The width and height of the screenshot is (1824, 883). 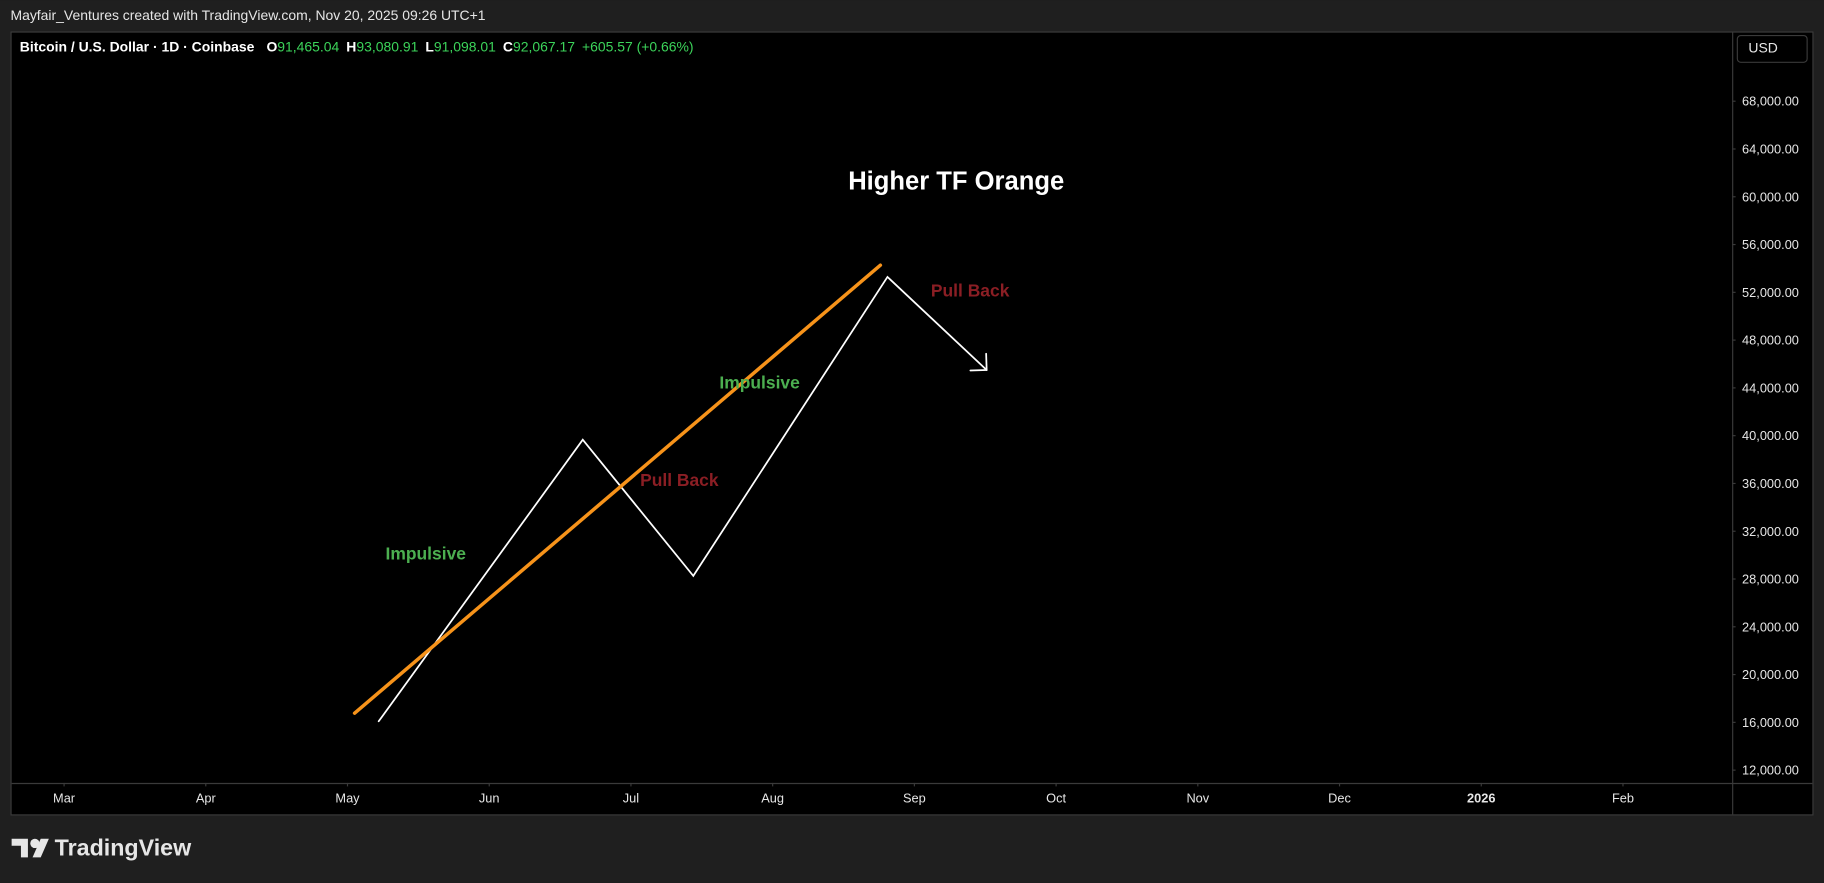 What do you see at coordinates (1770, 244) in the screenshot?
I see `y-tick-label: 56,000.00` at bounding box center [1770, 244].